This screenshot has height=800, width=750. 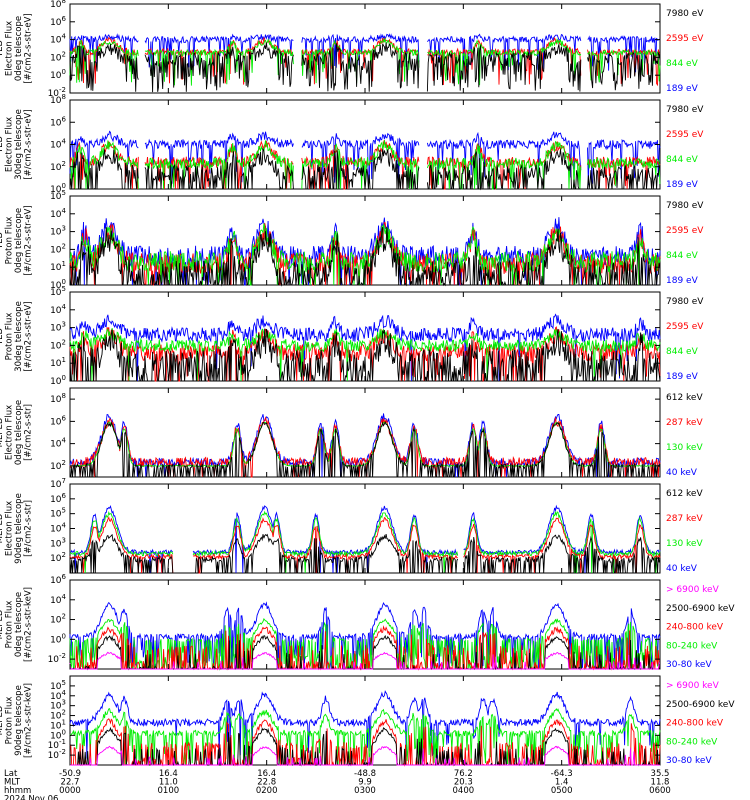 What do you see at coordinates (28, 528) in the screenshot?
I see `y-axis-label-line: [#/cm2-s-str]` at bounding box center [28, 528].